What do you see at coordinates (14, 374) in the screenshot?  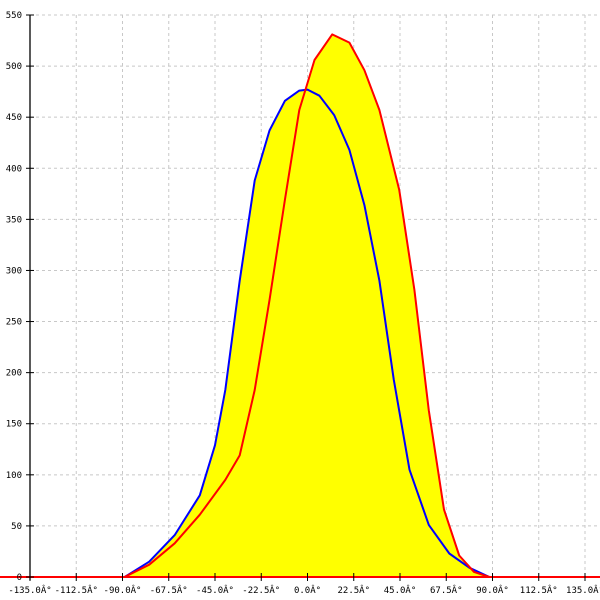 I see `y-tick-label: 200` at bounding box center [14, 374].